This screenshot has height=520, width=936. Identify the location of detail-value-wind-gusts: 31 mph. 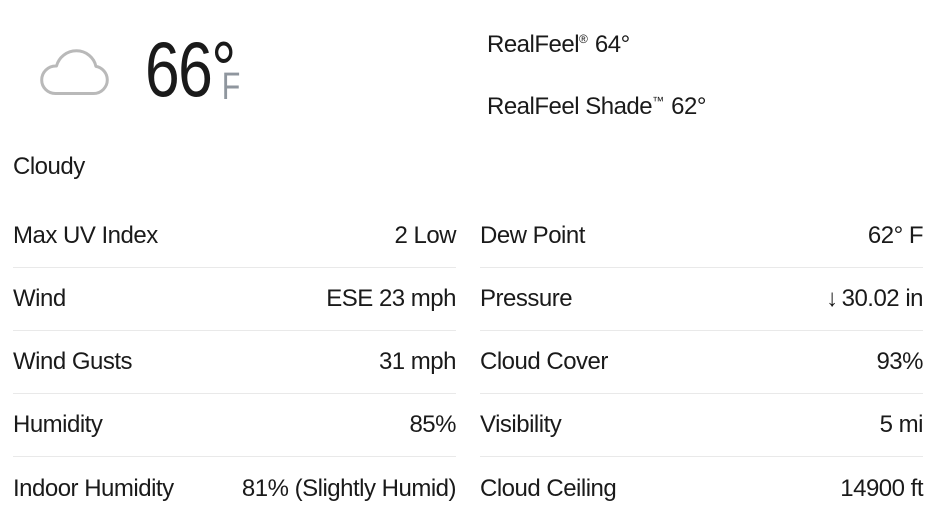
(417, 361).